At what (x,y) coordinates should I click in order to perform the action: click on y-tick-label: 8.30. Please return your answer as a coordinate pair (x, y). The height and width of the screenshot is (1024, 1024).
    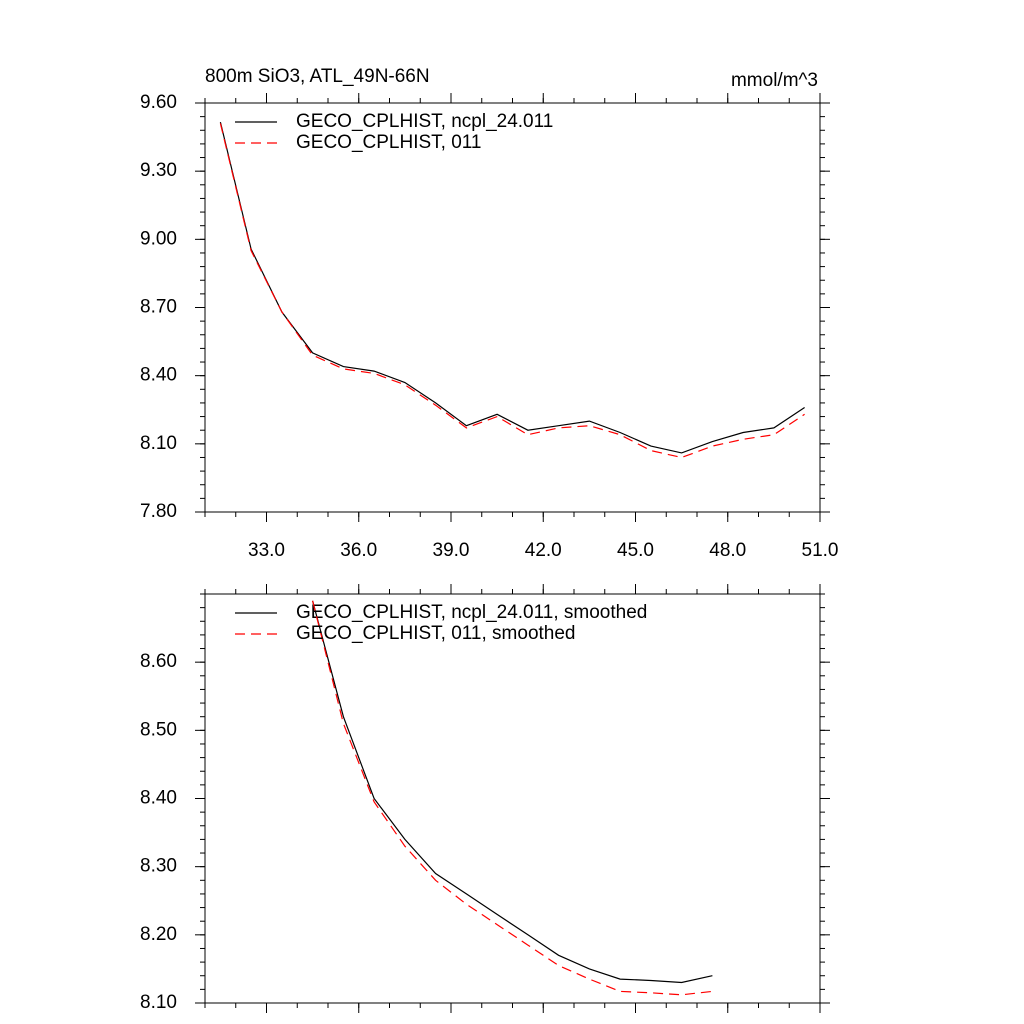
    Looking at the image, I should click on (158, 866).